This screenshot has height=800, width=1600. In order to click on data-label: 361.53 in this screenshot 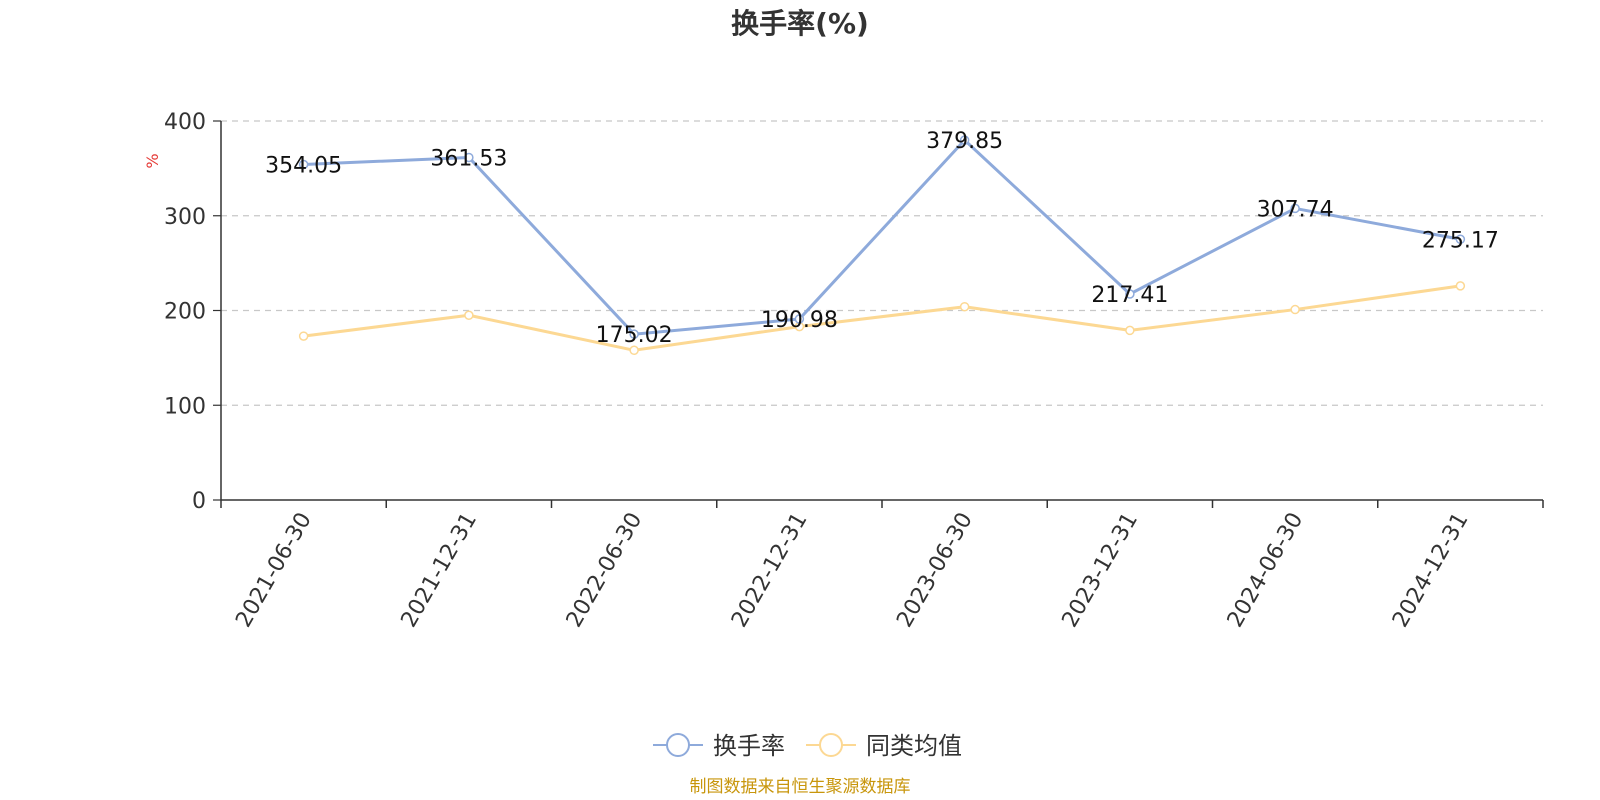, I will do `click(468, 158)`.